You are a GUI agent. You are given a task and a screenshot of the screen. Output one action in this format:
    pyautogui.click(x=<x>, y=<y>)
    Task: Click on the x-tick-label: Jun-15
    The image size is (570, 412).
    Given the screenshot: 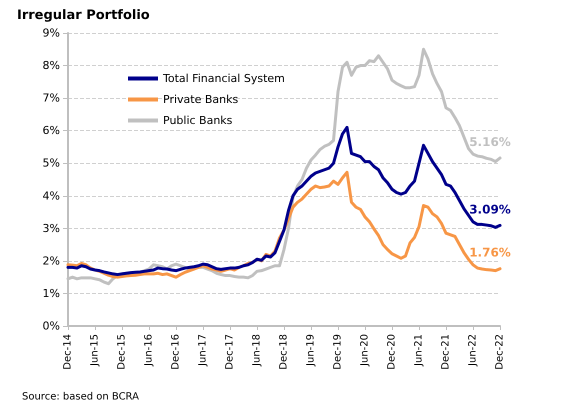 What is the action you would take?
    pyautogui.click(x=95, y=350)
    